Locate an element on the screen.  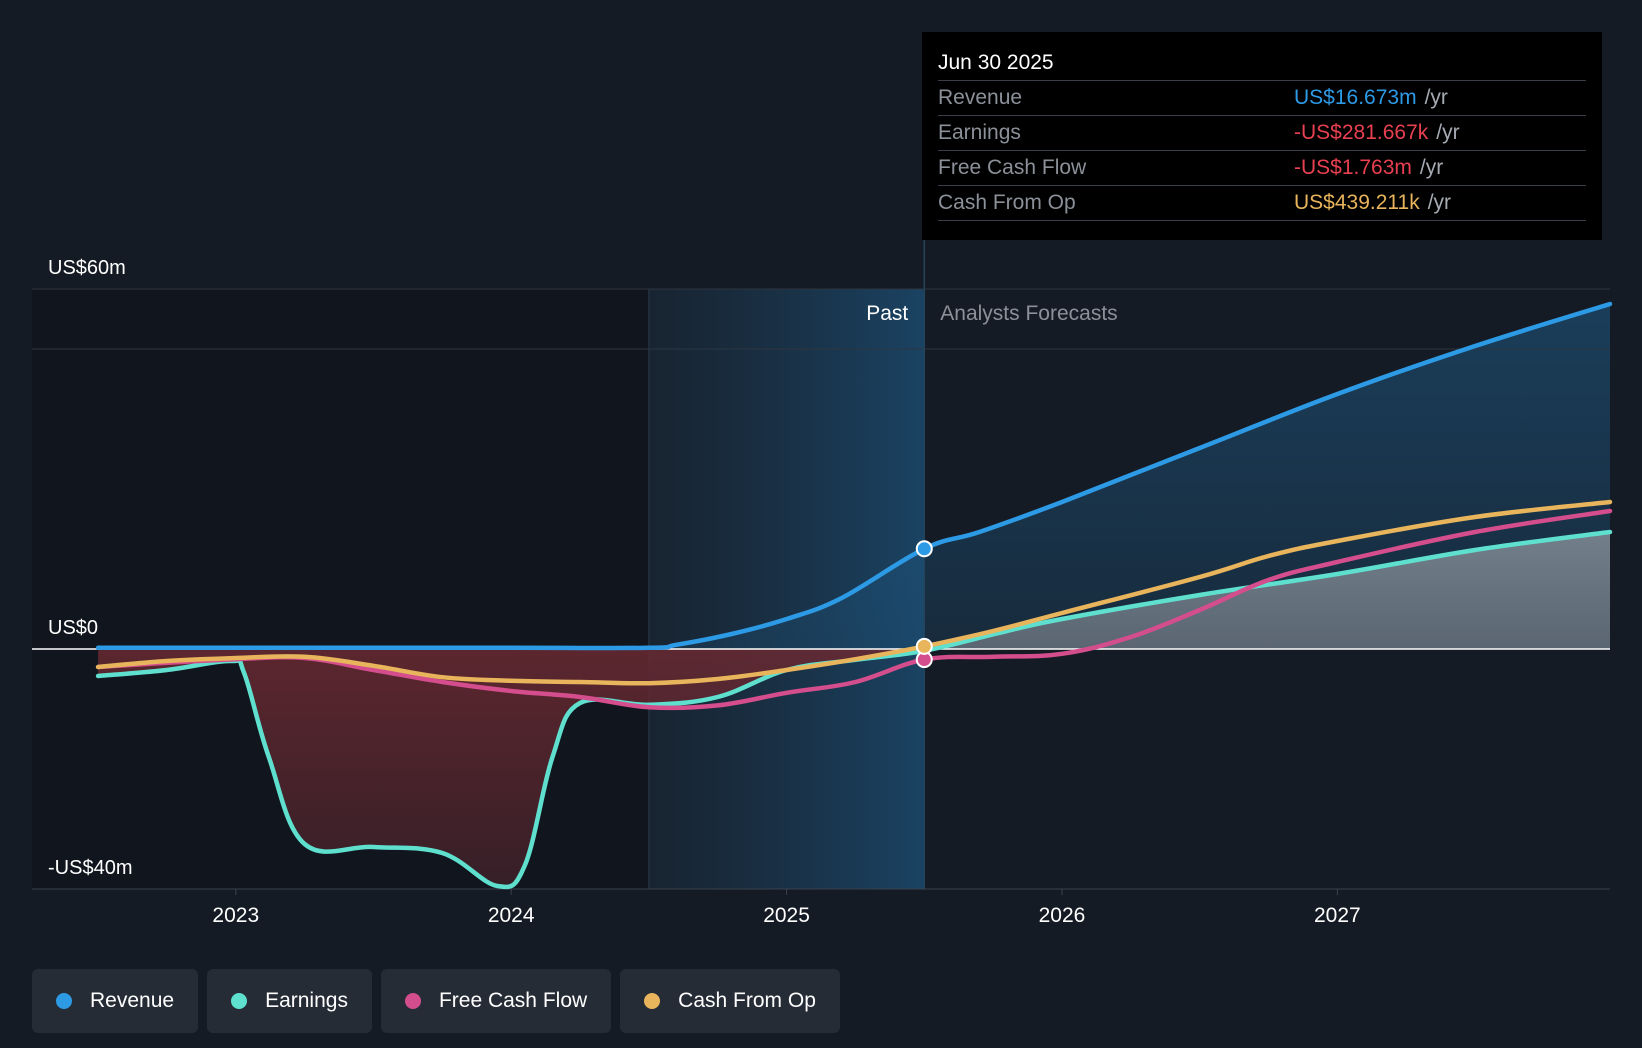
legend-item-revenue: Revenue is located at coordinates (115, 1001).